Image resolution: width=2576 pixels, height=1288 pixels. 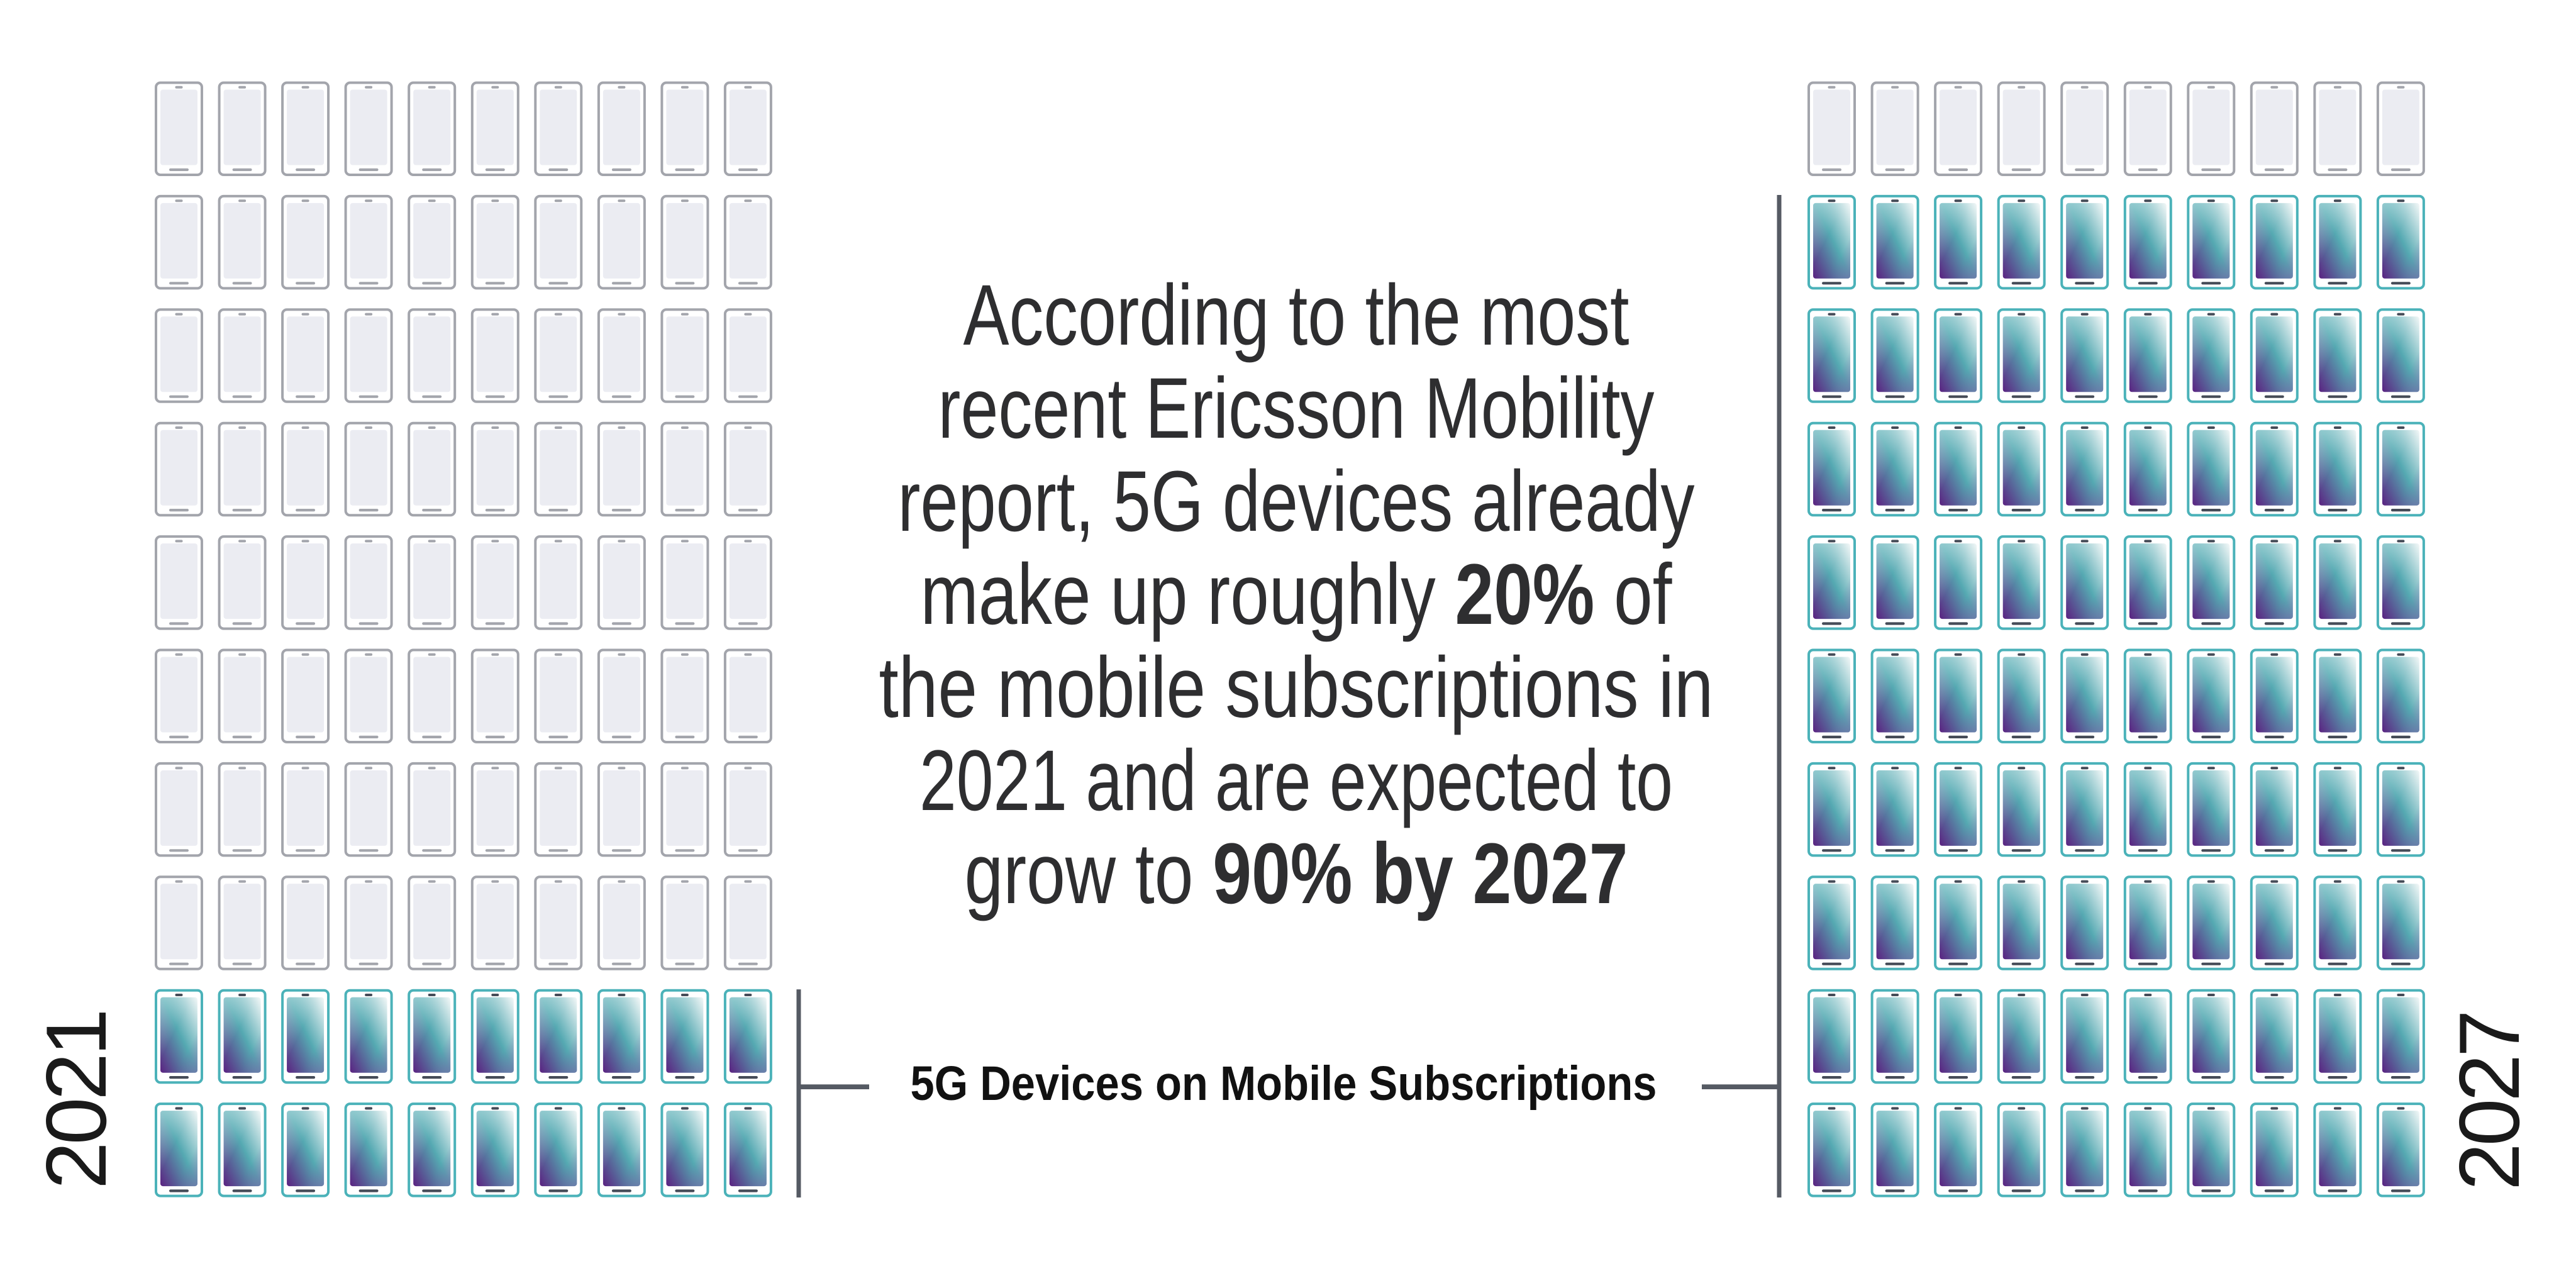 What do you see at coordinates (1296, 408) in the screenshot?
I see `svg-text: recent Ericsson Mobility` at bounding box center [1296, 408].